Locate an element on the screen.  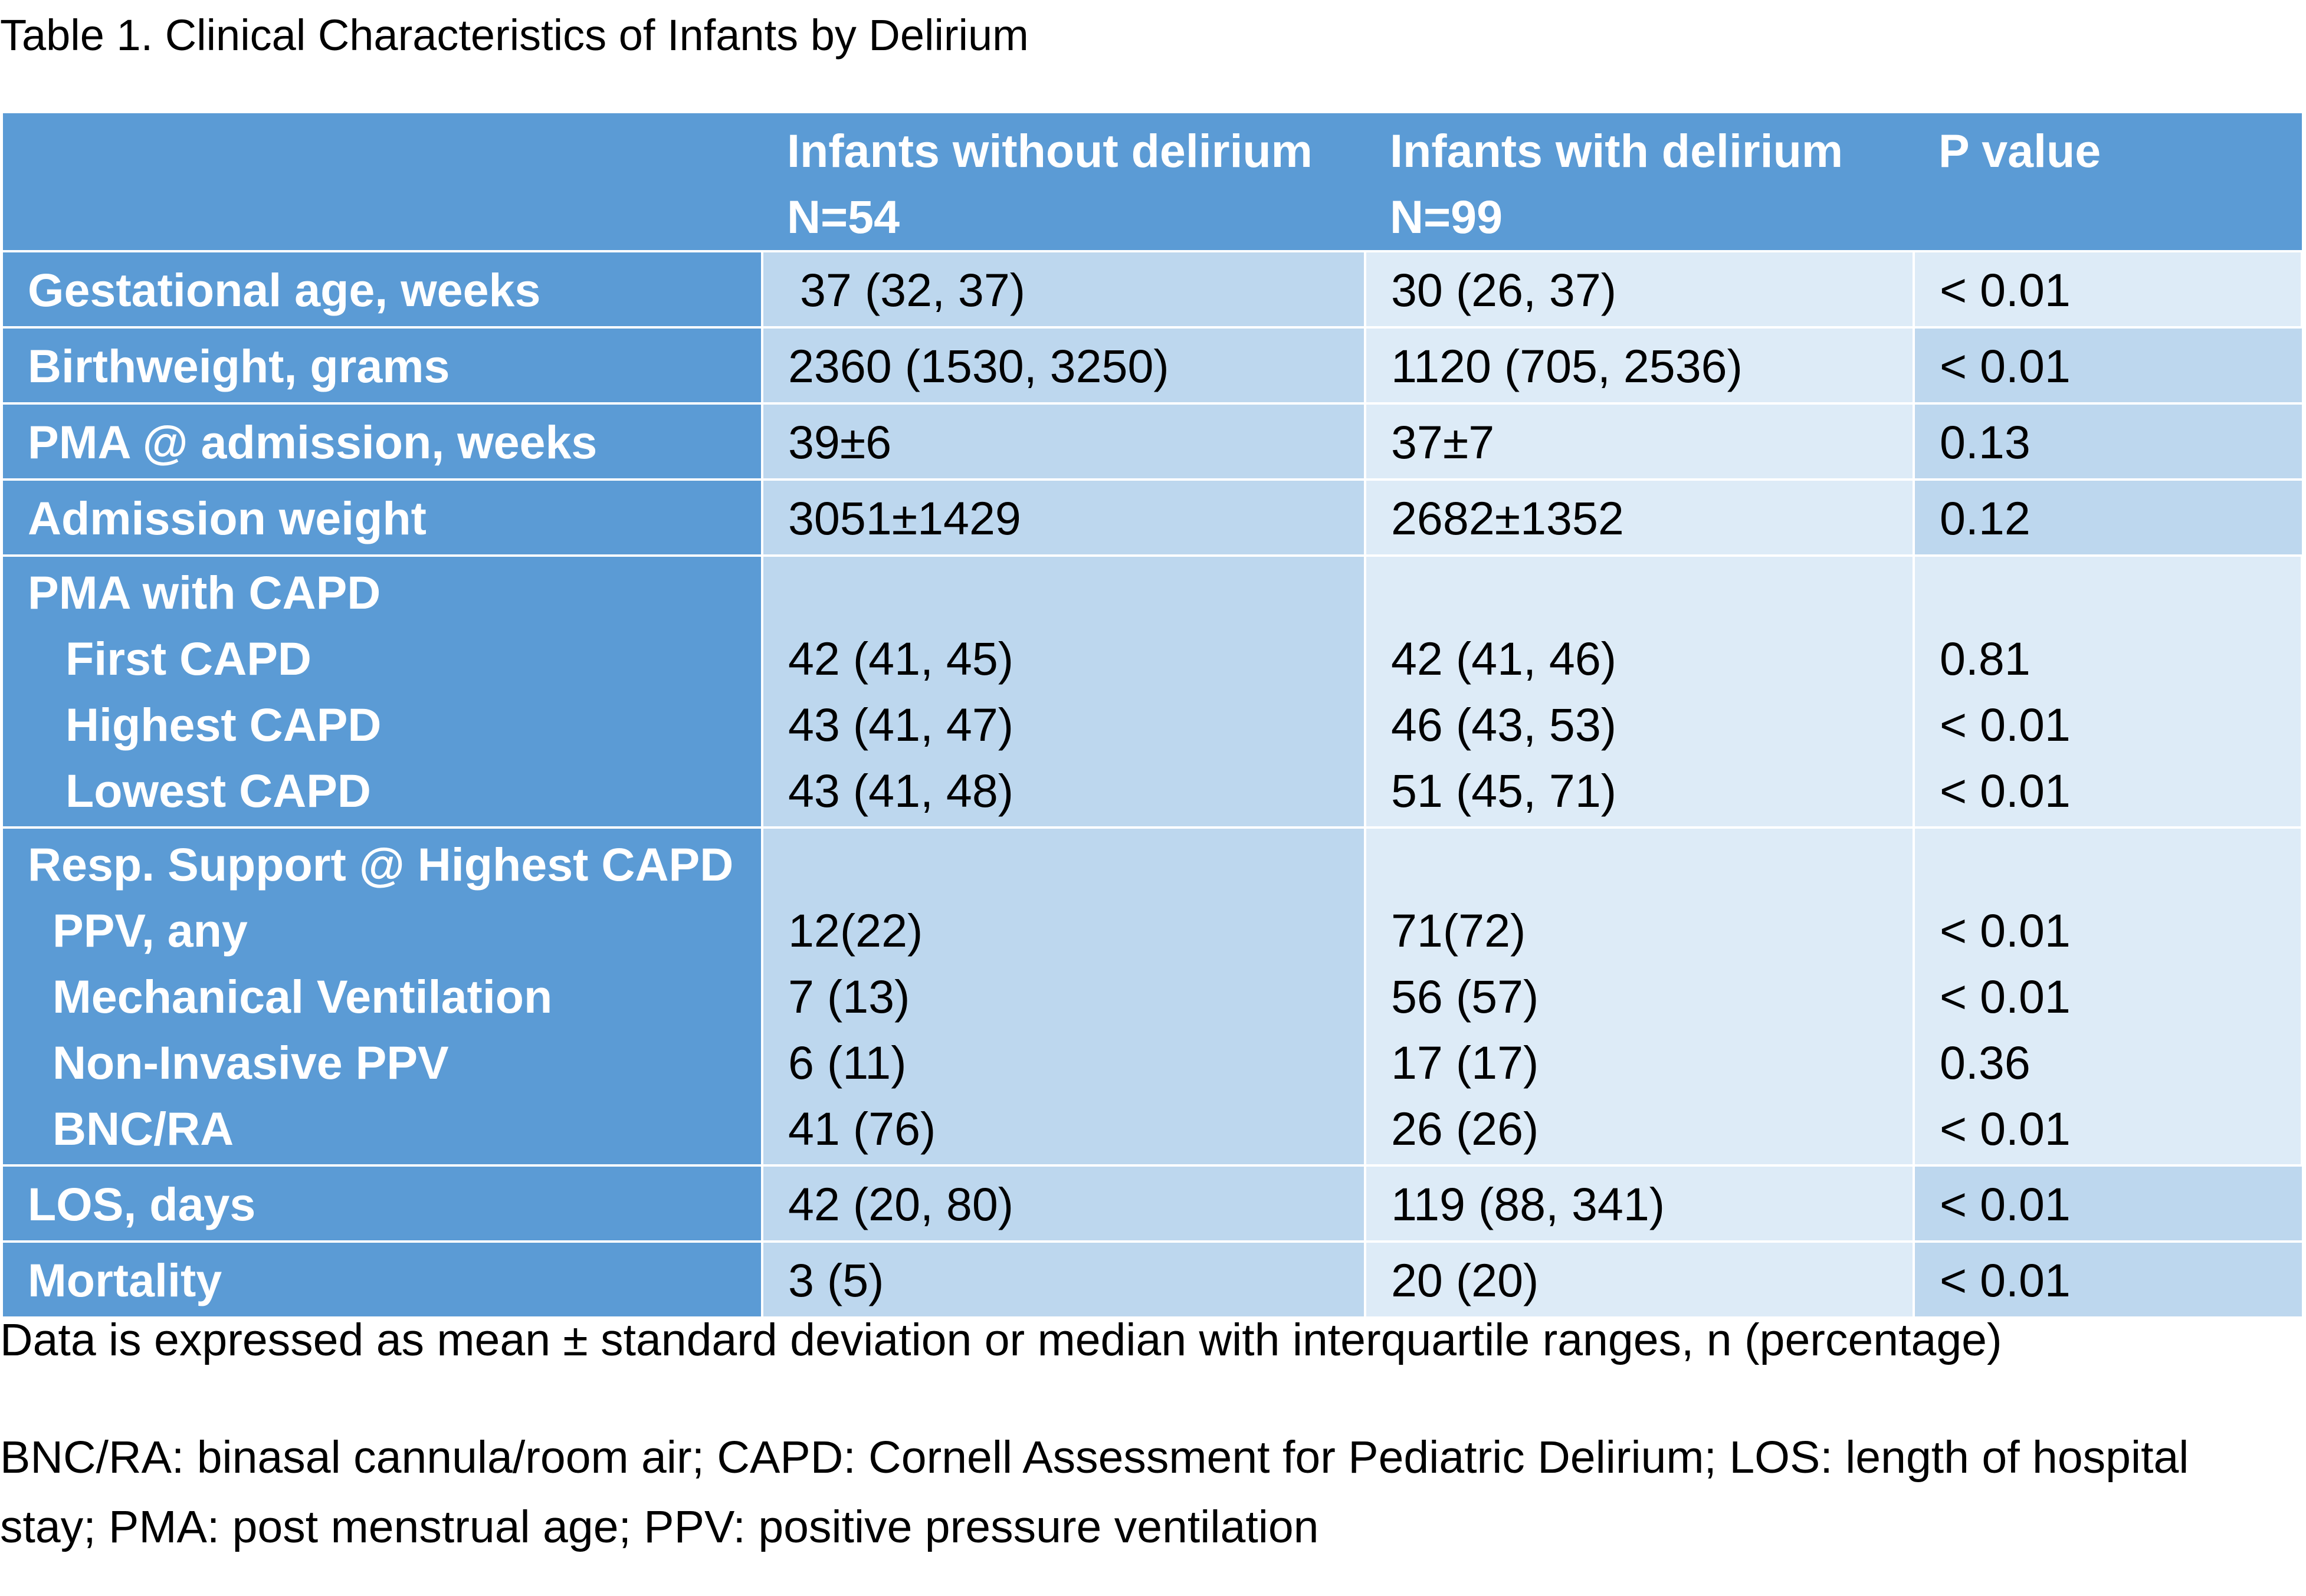
sub-value: 7 (13) is located at coordinates (849, 997).